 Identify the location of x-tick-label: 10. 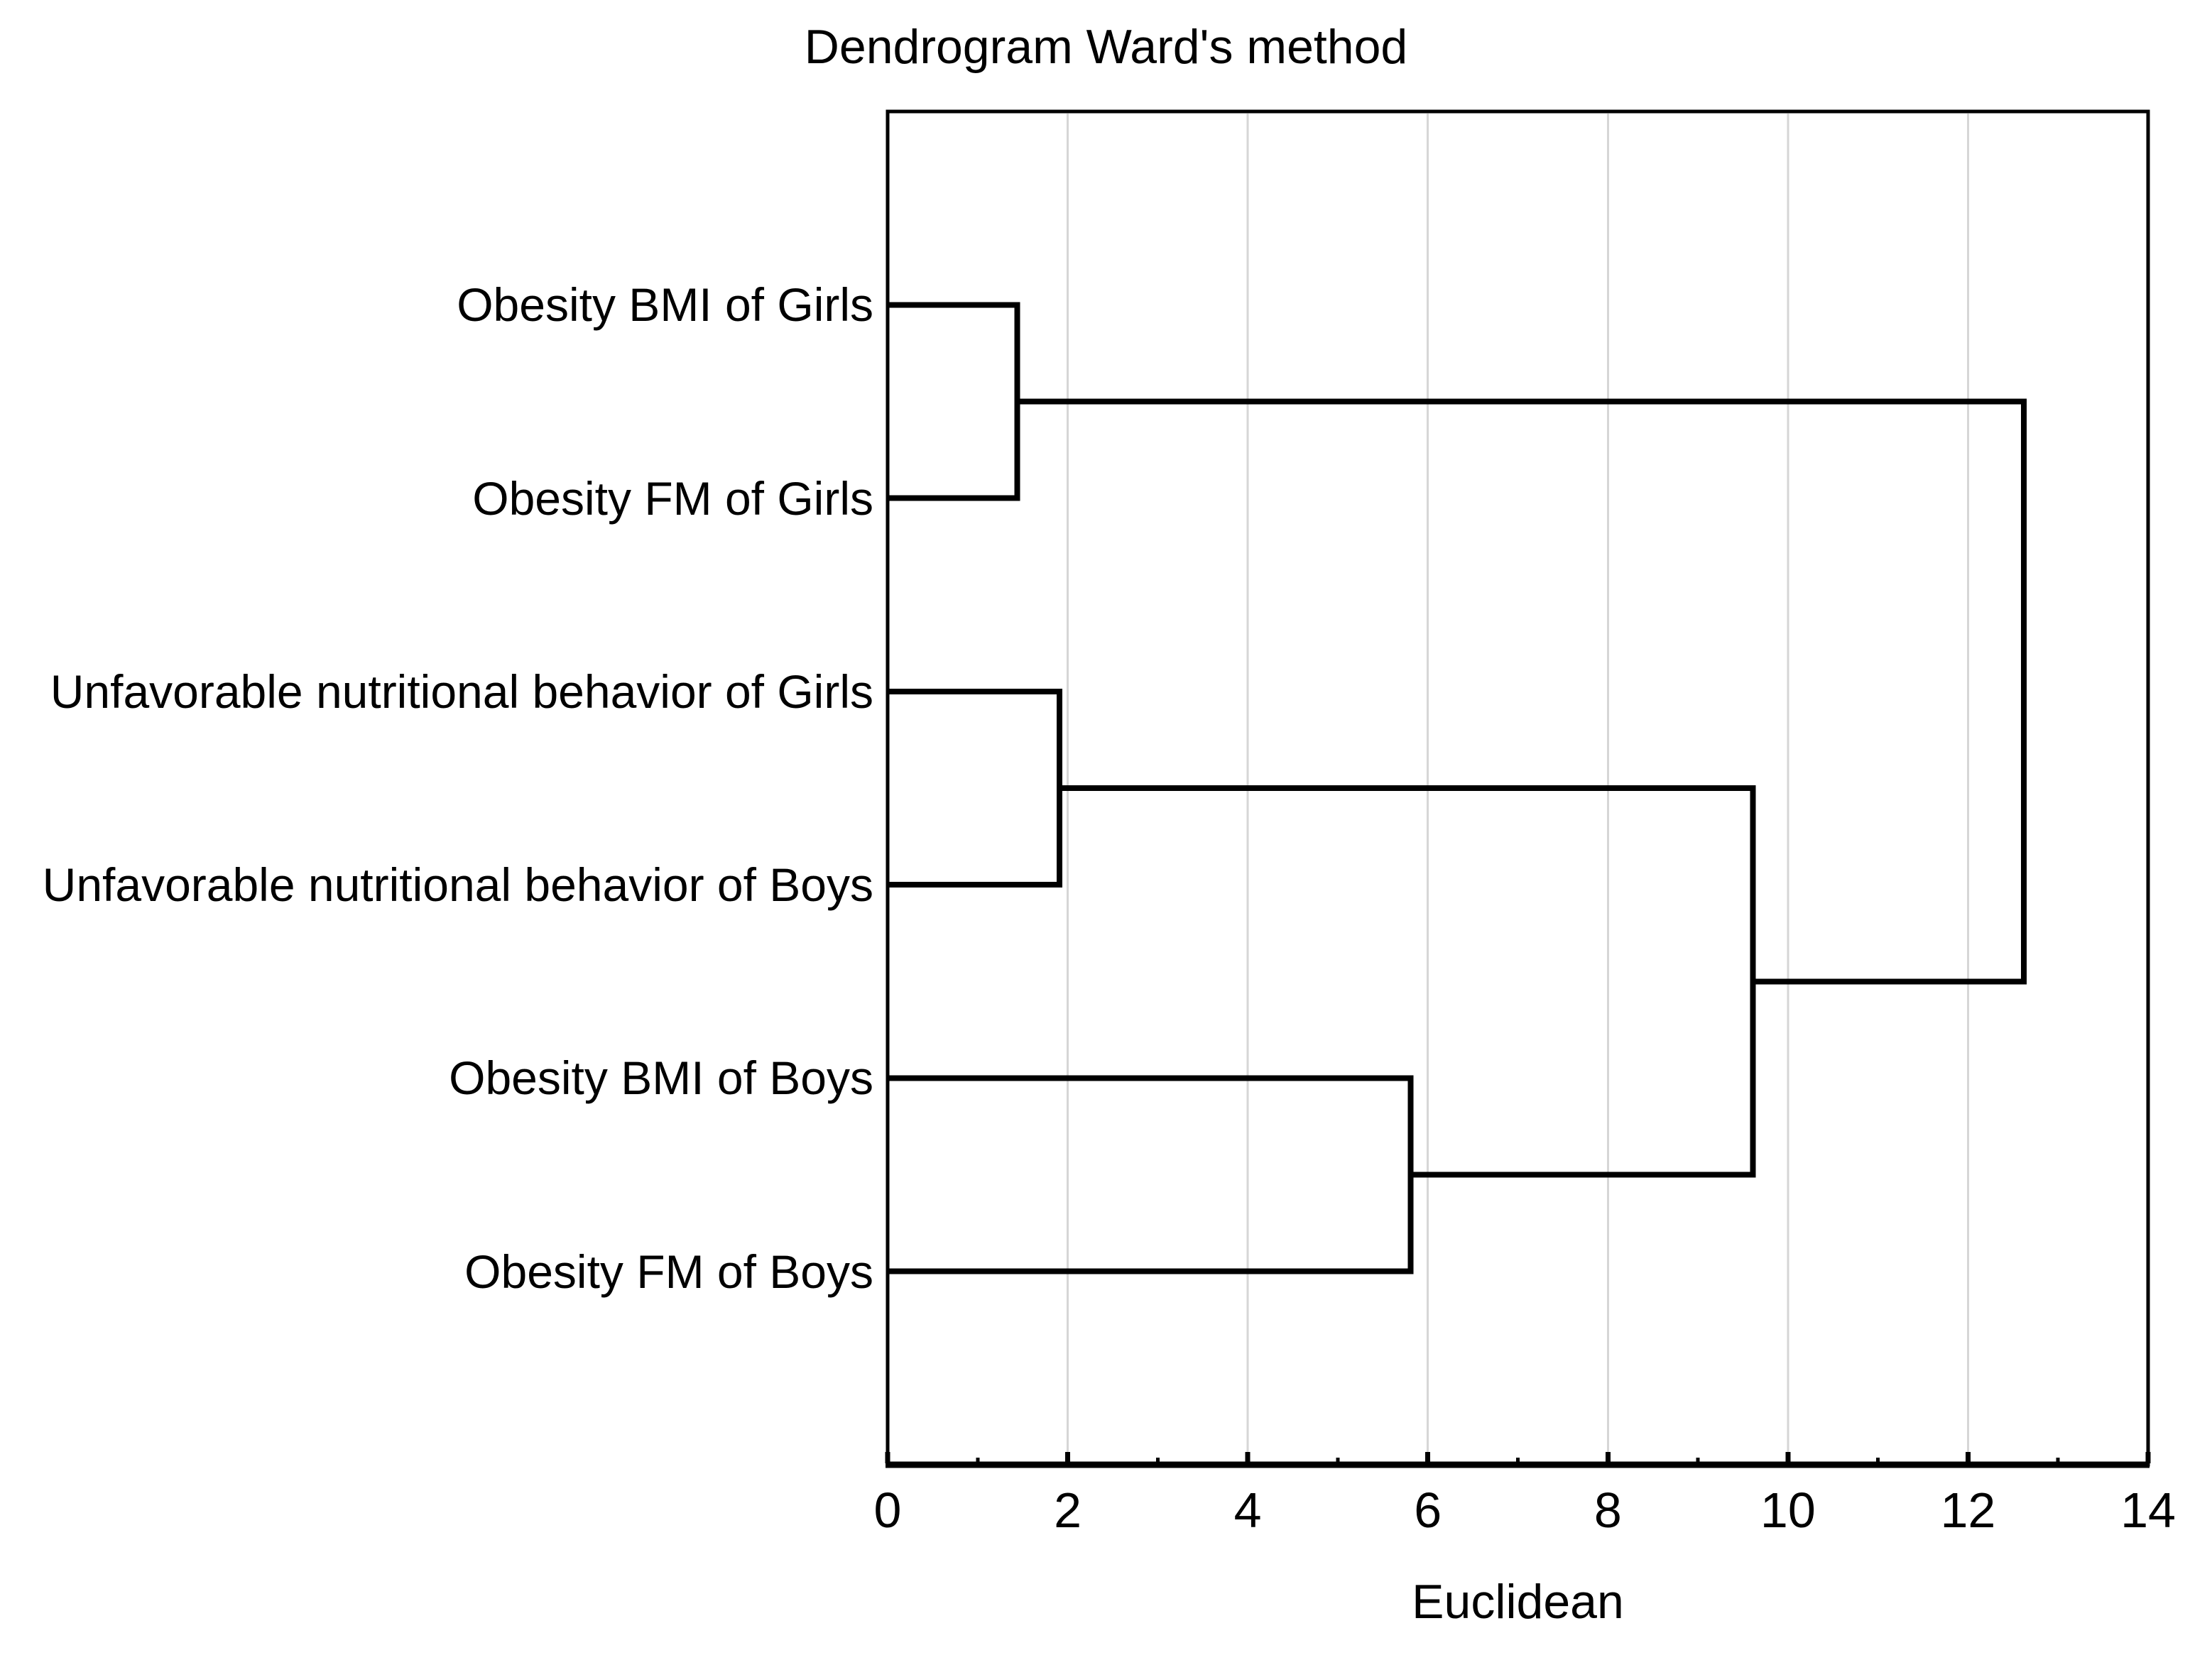
(1788, 1510).